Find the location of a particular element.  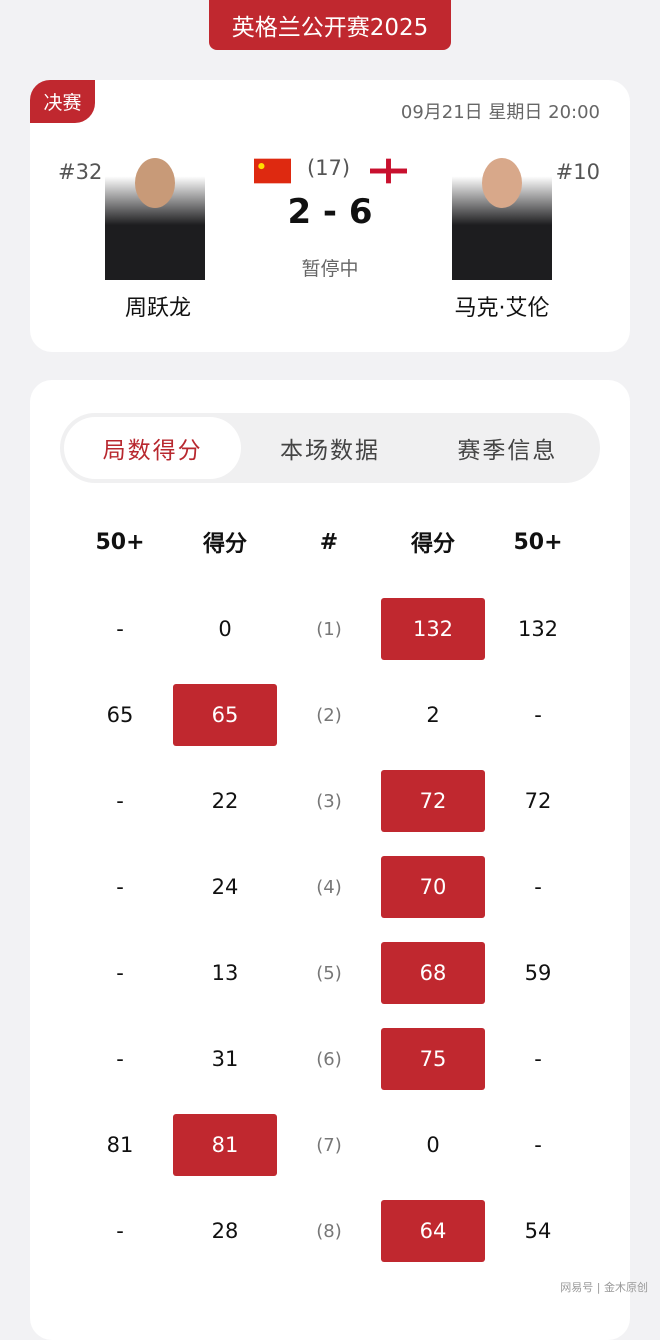

left-frame-score: 28 is located at coordinates (225, 1231).